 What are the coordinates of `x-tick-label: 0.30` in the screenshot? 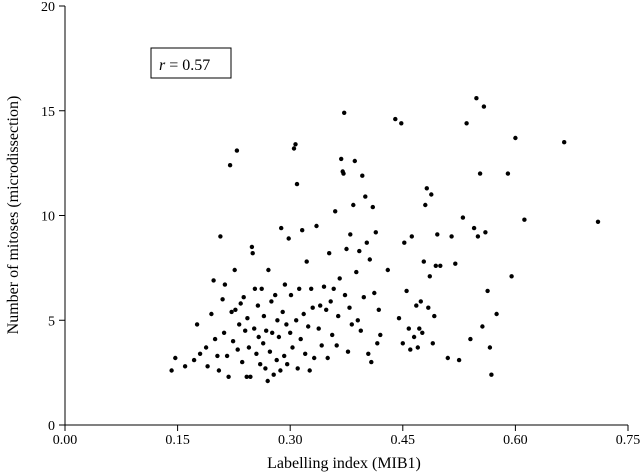 It's located at (290, 440).